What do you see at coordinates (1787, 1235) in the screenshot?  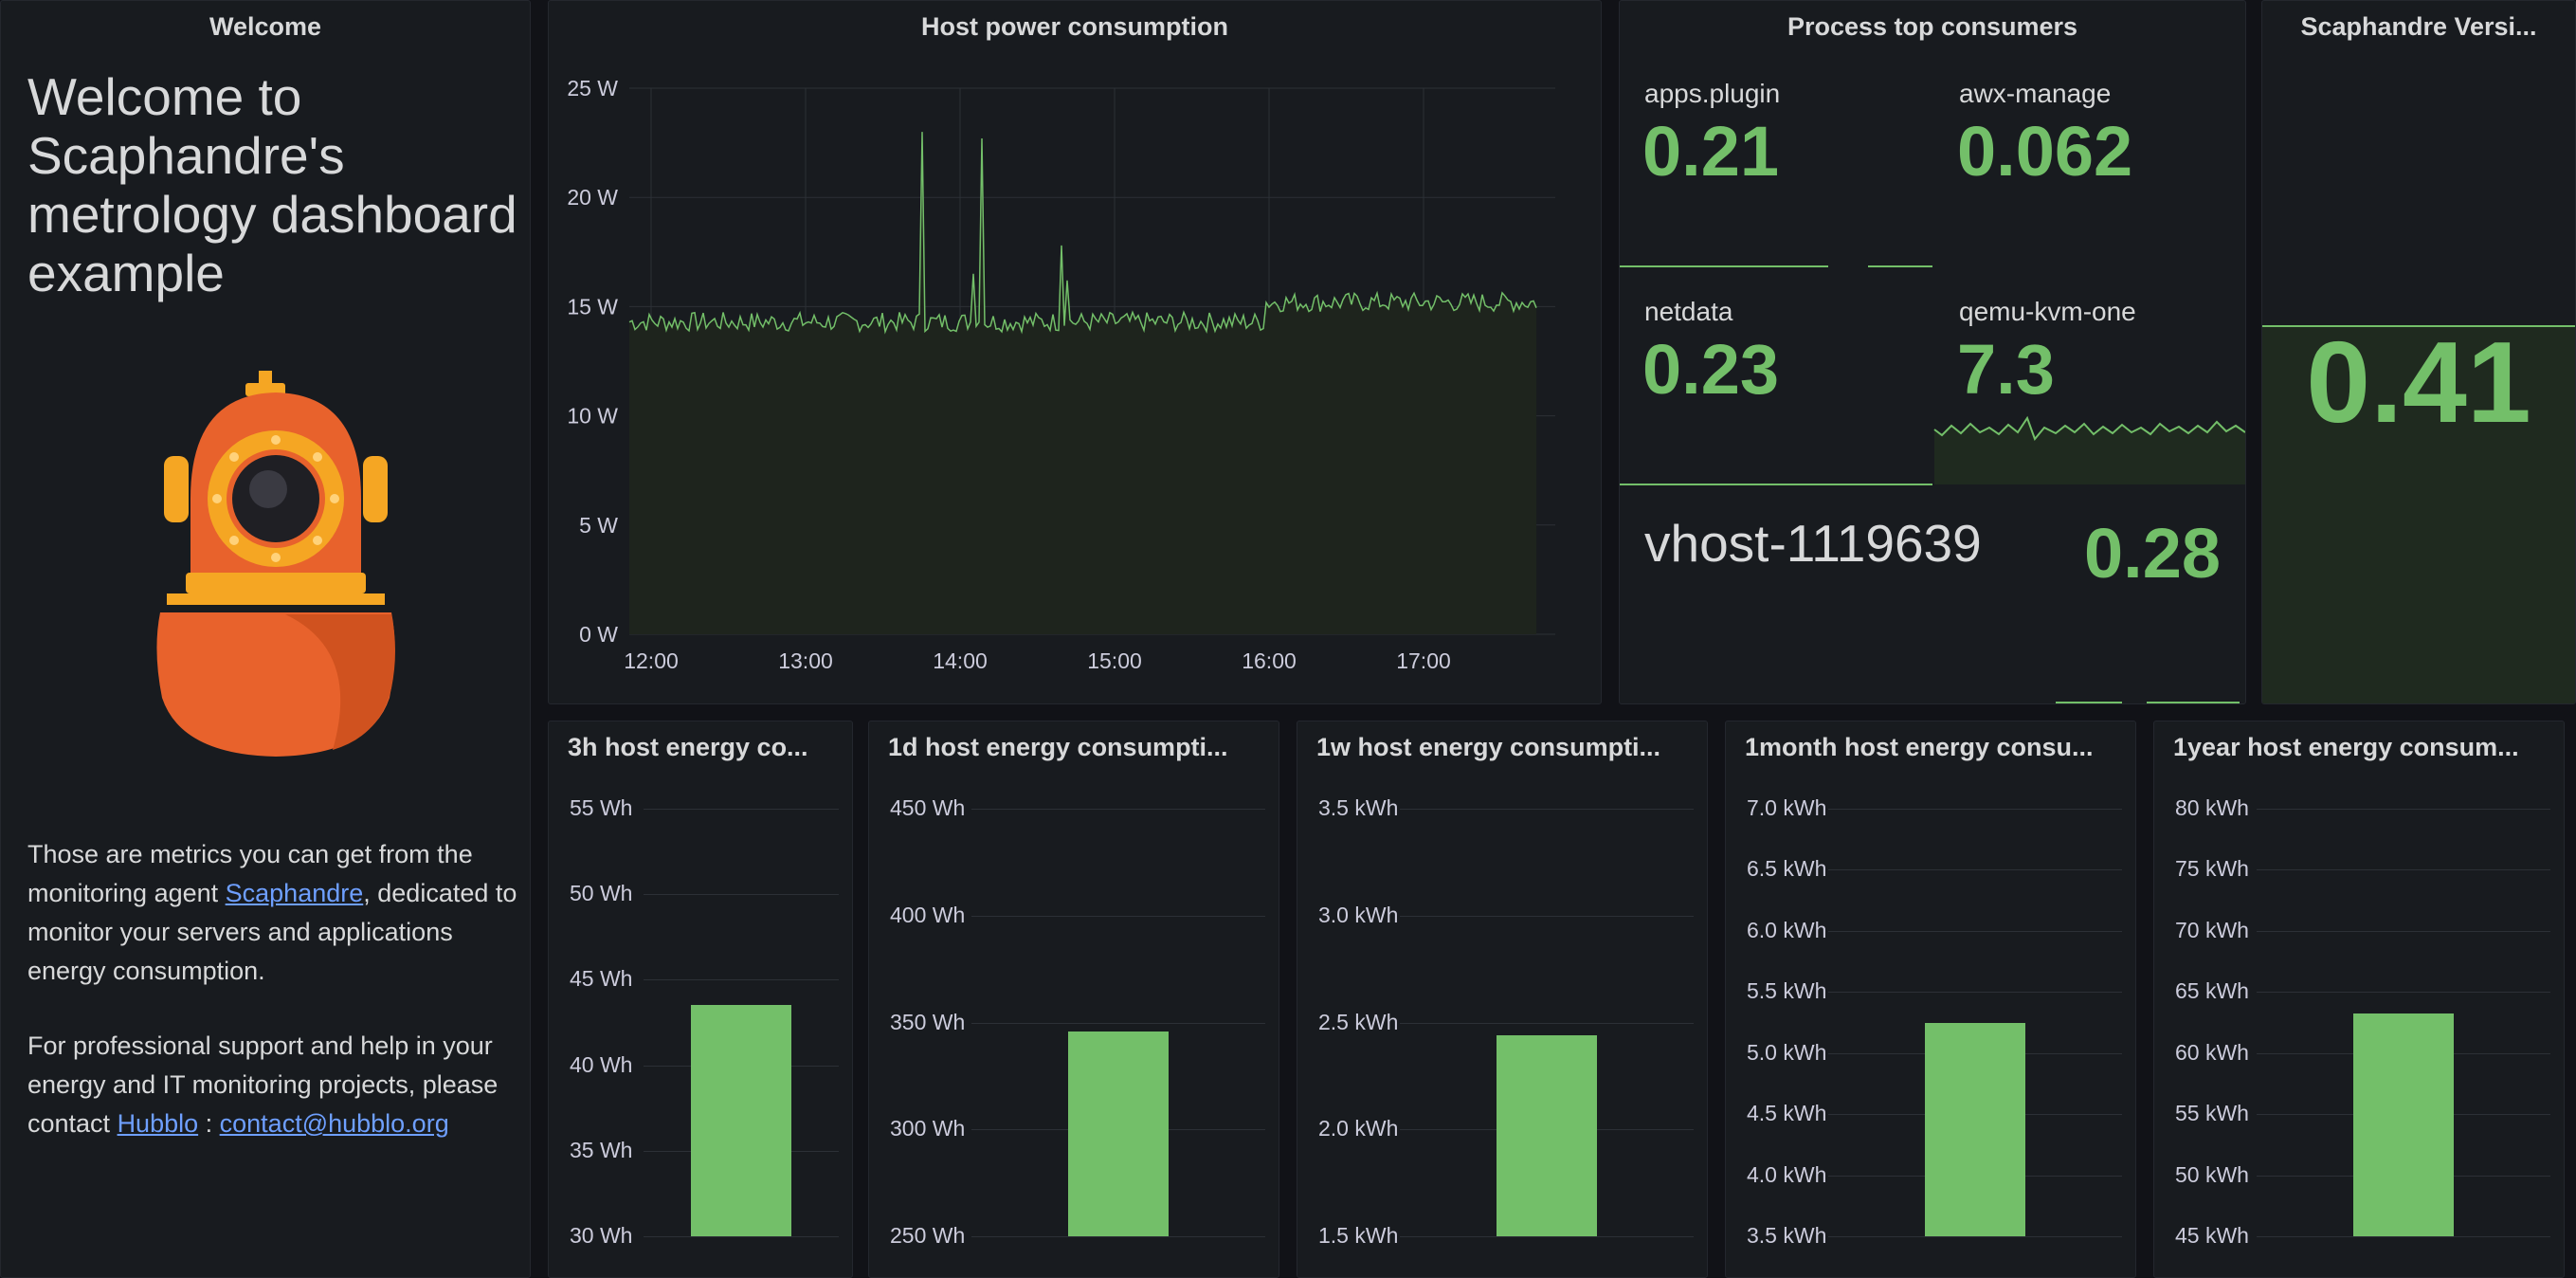 I see `y-tick-label: 3.5 kWh` at bounding box center [1787, 1235].